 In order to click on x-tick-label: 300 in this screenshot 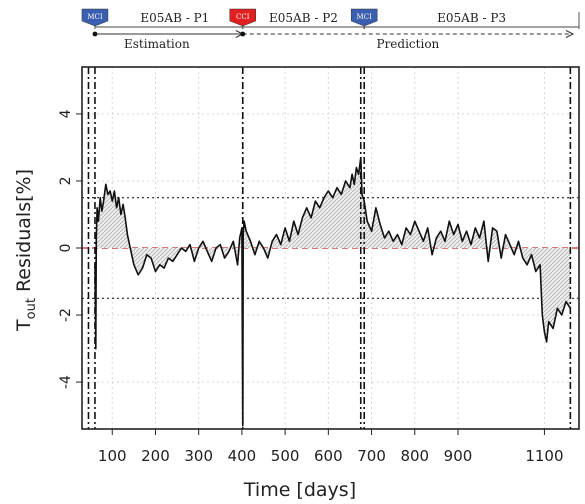, I will do `click(198, 456)`.